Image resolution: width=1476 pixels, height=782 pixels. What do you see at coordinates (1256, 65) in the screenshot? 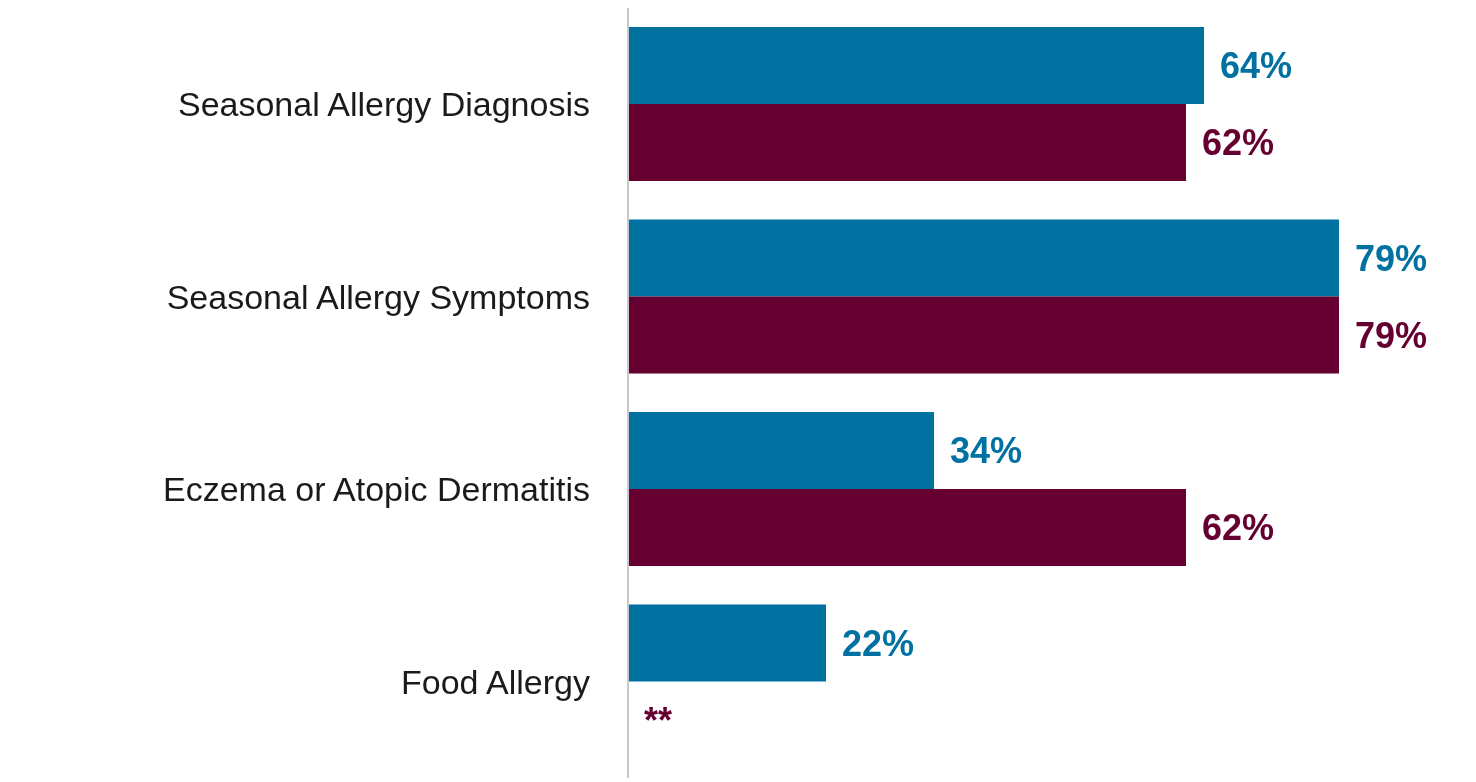
I see `data-label: 64%` at bounding box center [1256, 65].